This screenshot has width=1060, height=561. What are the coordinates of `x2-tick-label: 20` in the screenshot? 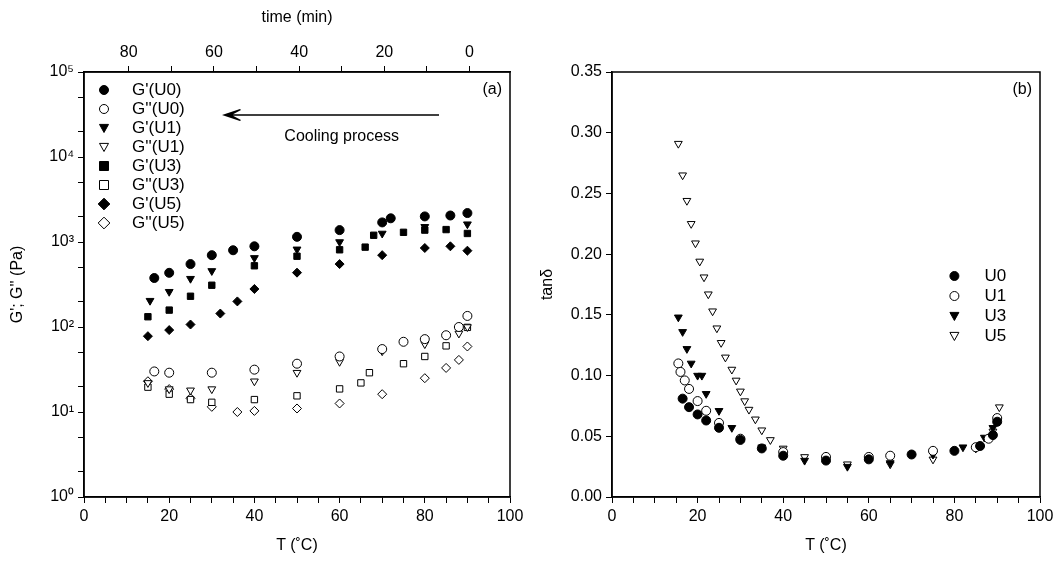 It's located at (384, 51).